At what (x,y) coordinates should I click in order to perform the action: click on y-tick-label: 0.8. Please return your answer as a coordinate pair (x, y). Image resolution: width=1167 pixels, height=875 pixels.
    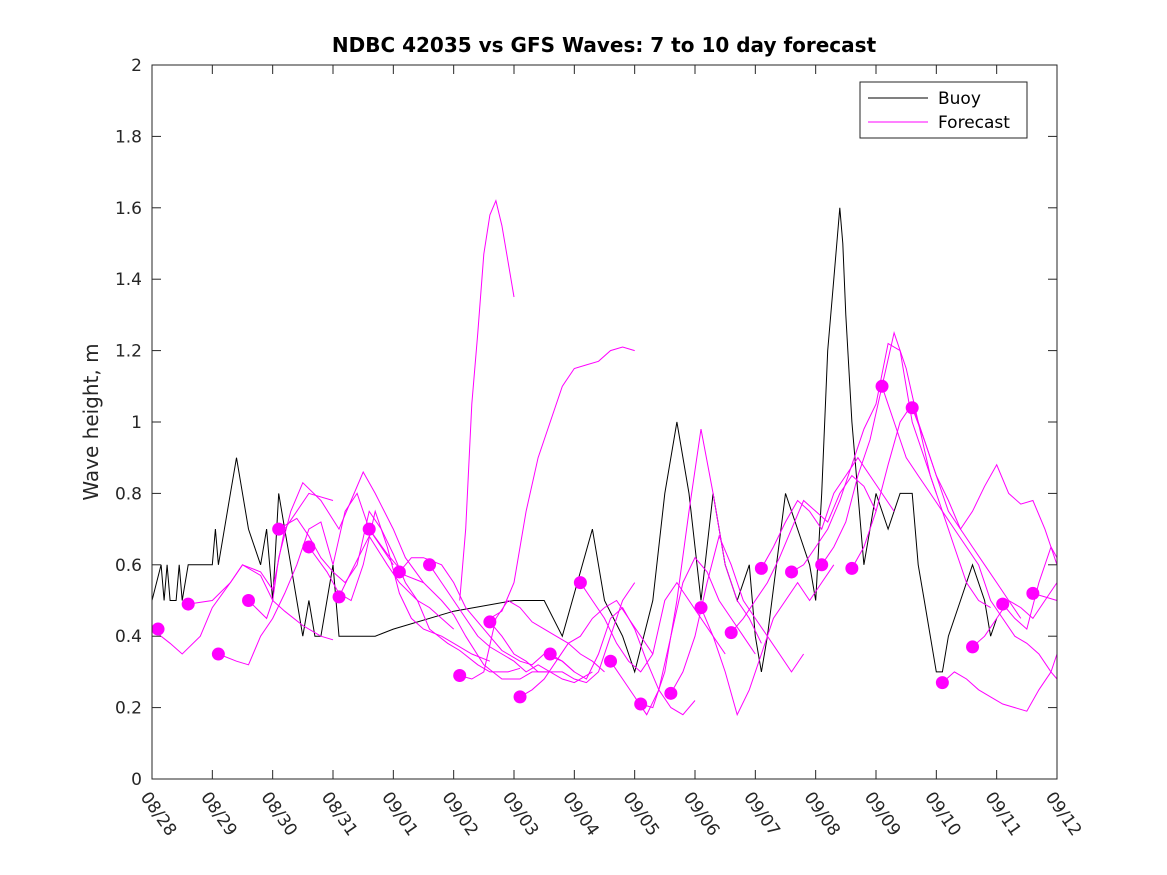
    Looking at the image, I should click on (128, 494).